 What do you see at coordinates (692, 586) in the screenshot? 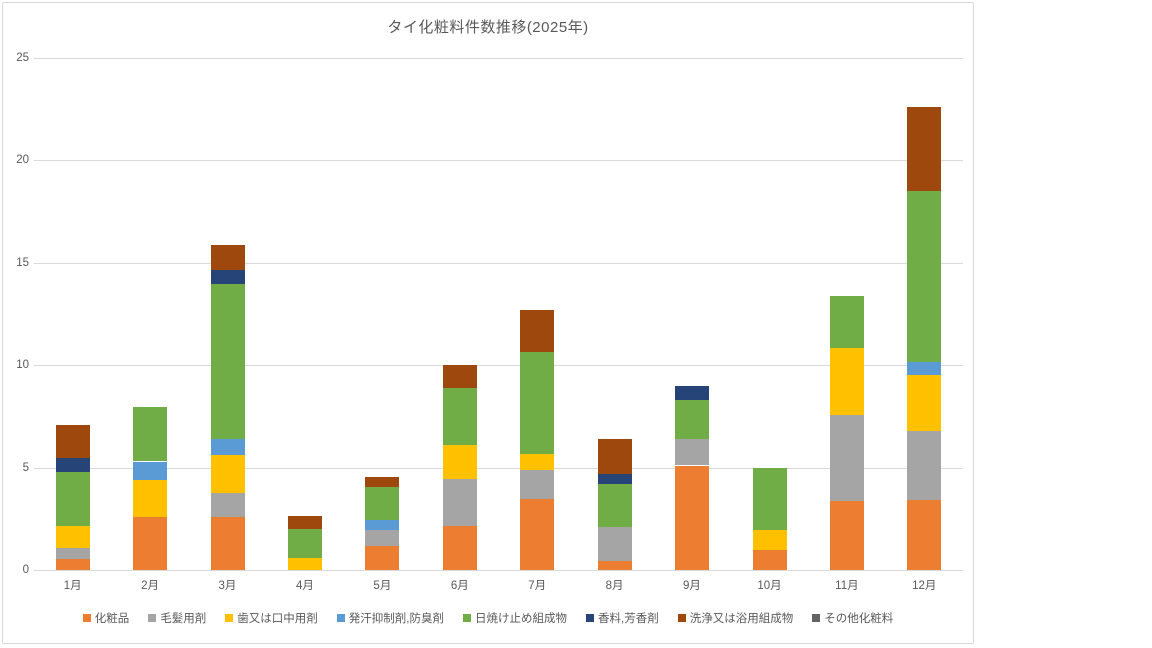
I see `x-axis-tick-label: 9月` at bounding box center [692, 586].